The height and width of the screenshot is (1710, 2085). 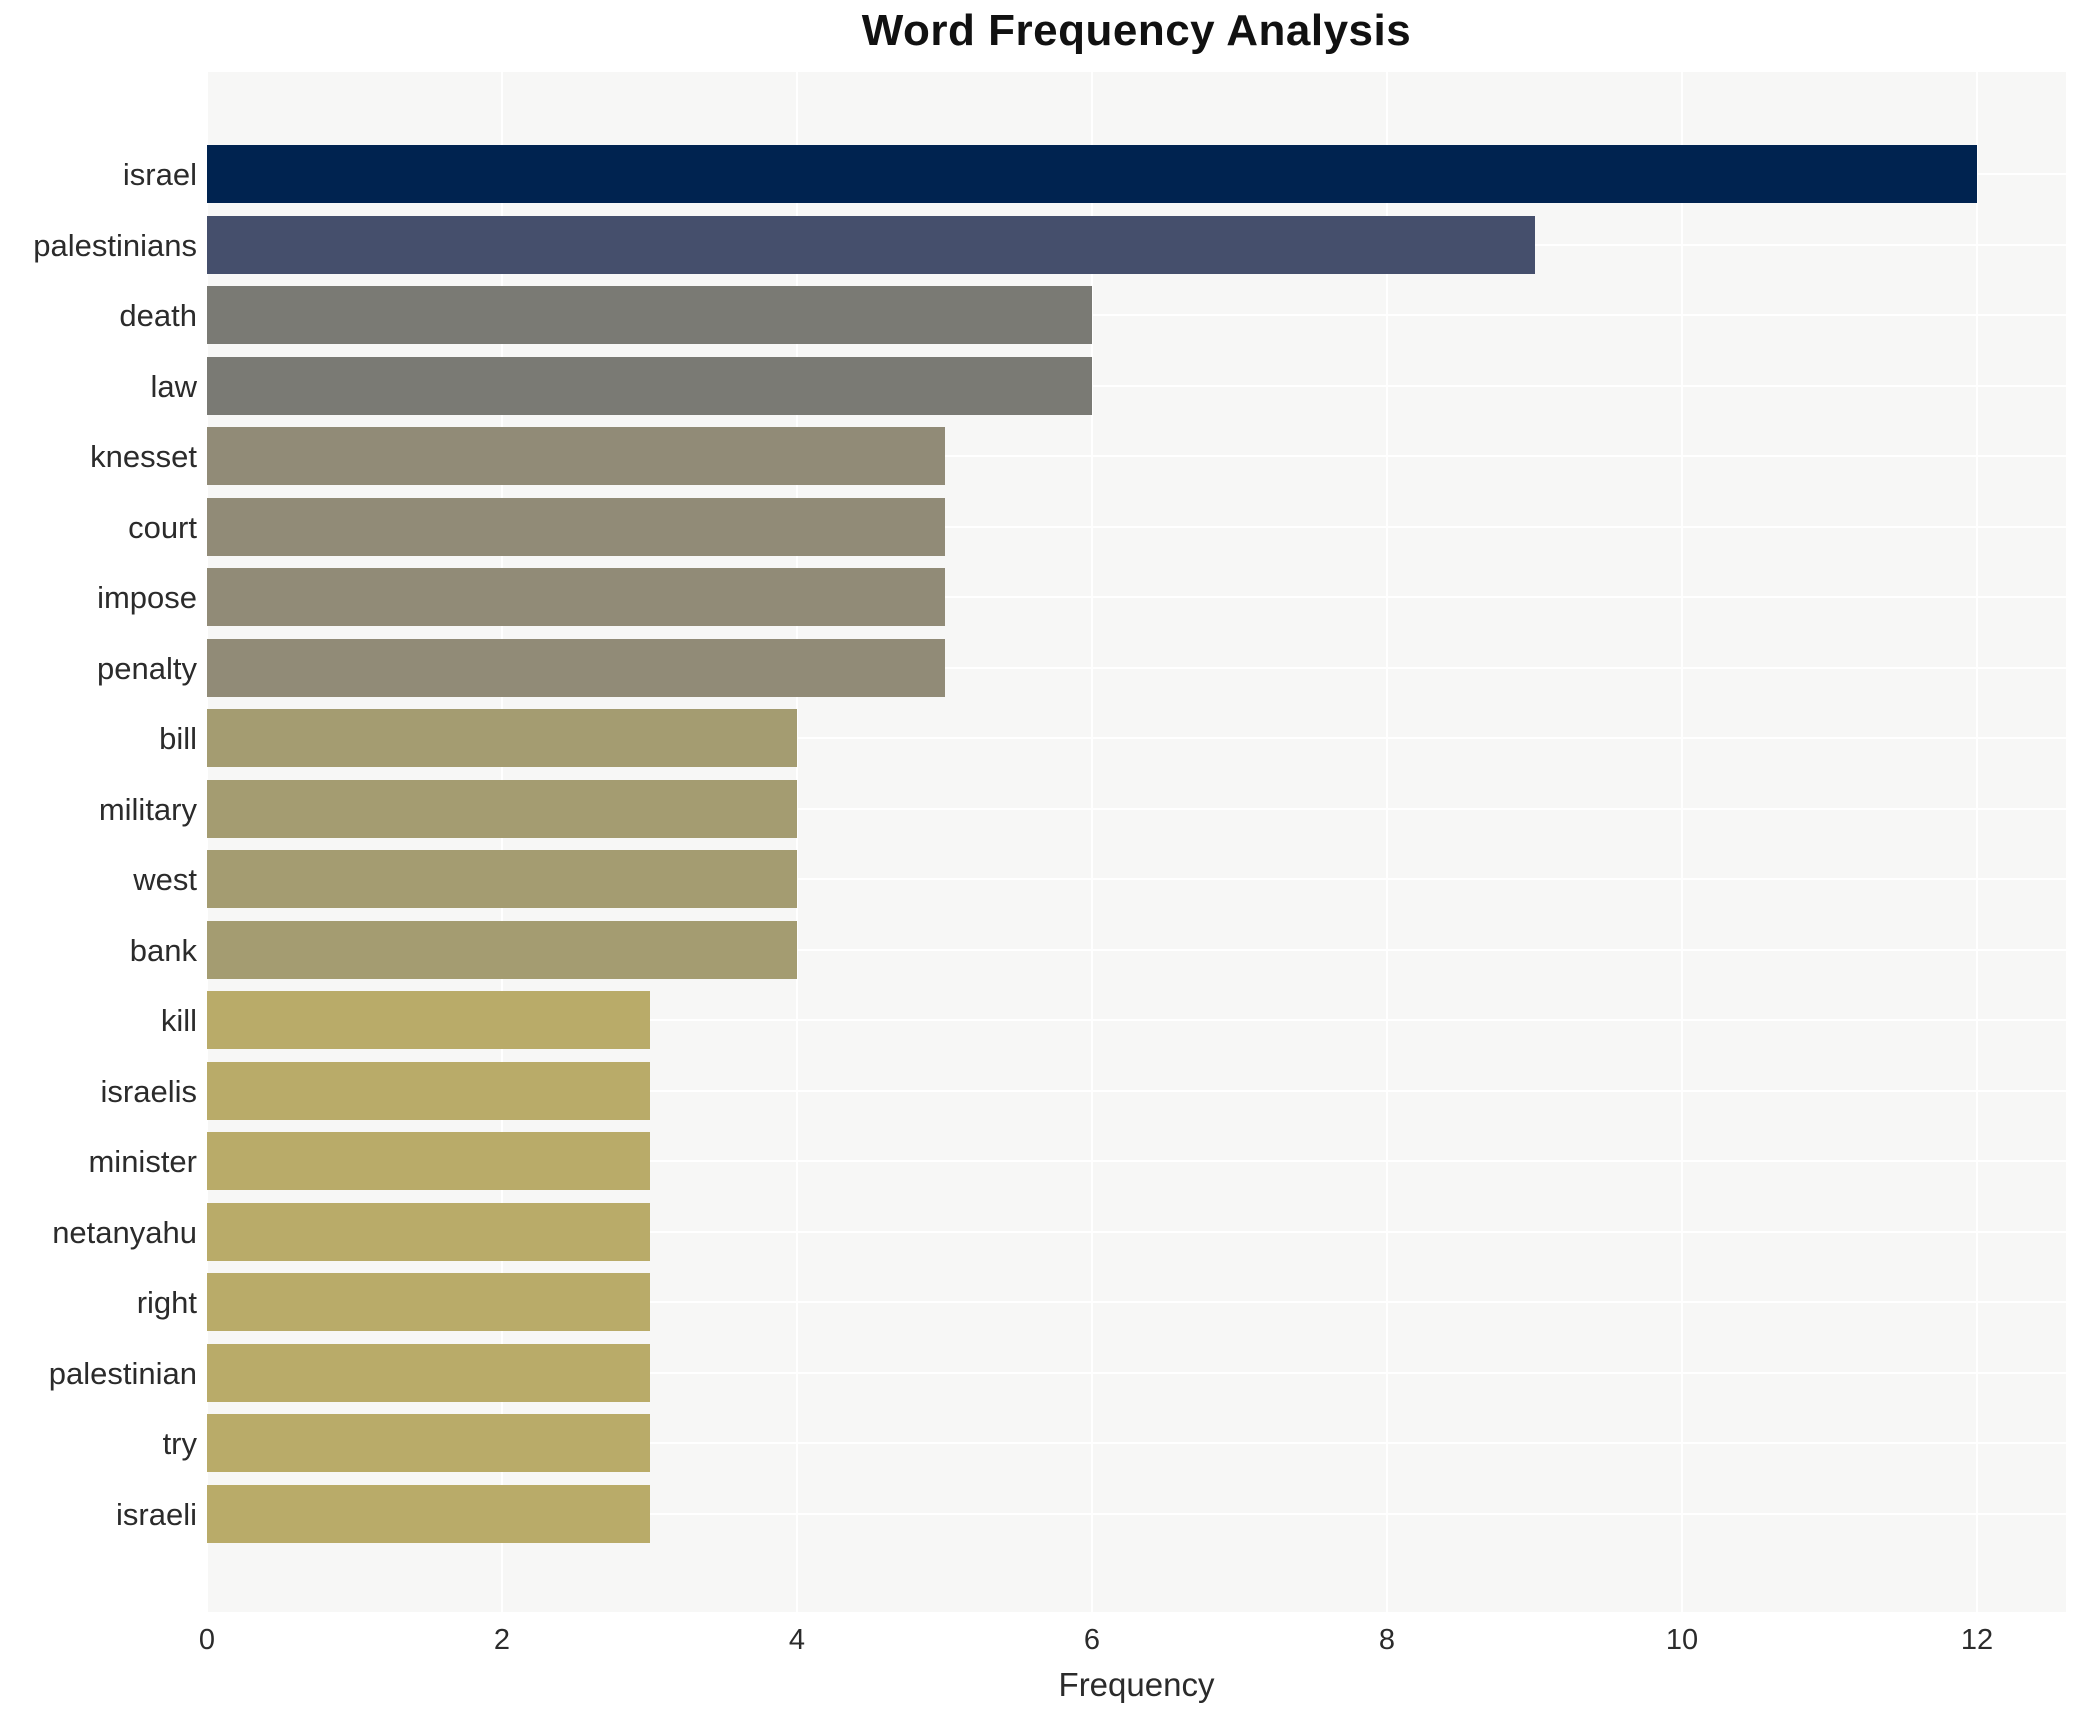 I want to click on bar-court, so click(x=576, y=526).